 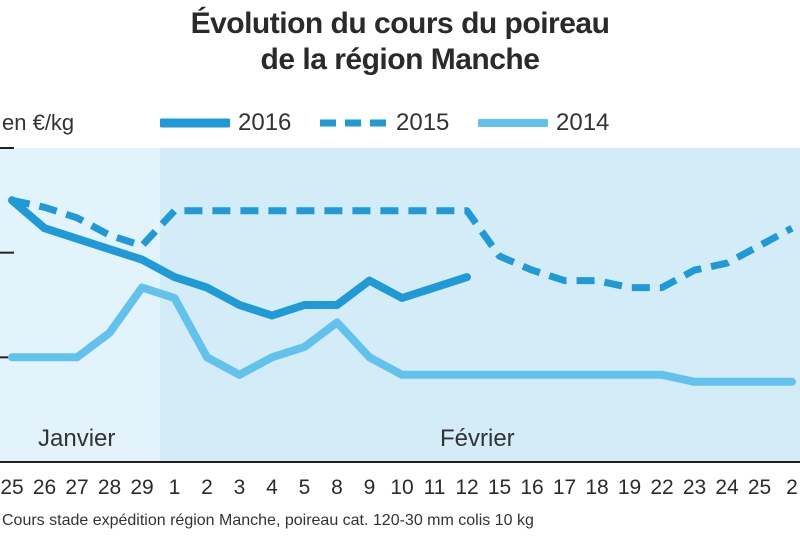 I want to click on x-tick-label: 28, so click(x=109, y=487).